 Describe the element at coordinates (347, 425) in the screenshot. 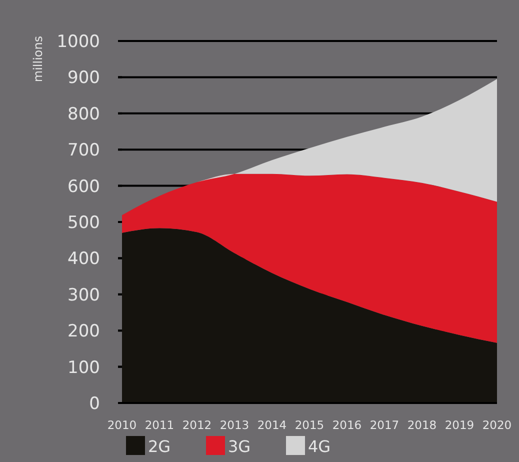

I see `x-tick-label: 2016` at that location.